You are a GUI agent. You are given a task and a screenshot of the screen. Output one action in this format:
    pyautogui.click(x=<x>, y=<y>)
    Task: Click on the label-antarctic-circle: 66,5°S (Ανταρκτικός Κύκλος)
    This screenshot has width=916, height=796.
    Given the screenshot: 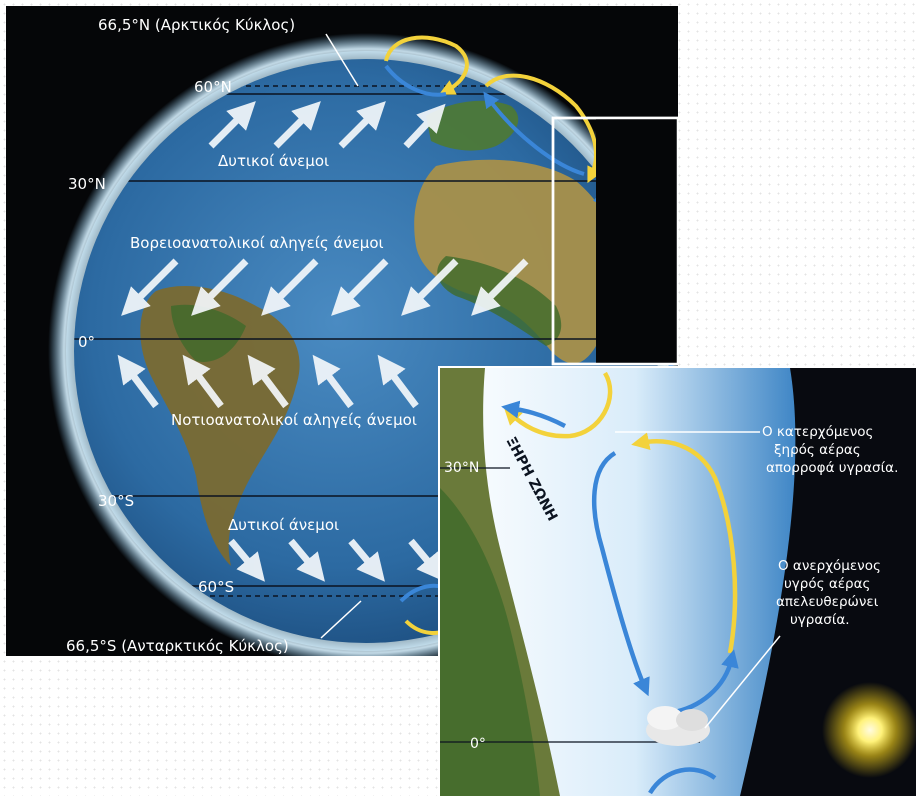 What is the action you would take?
    pyautogui.click(x=177, y=646)
    